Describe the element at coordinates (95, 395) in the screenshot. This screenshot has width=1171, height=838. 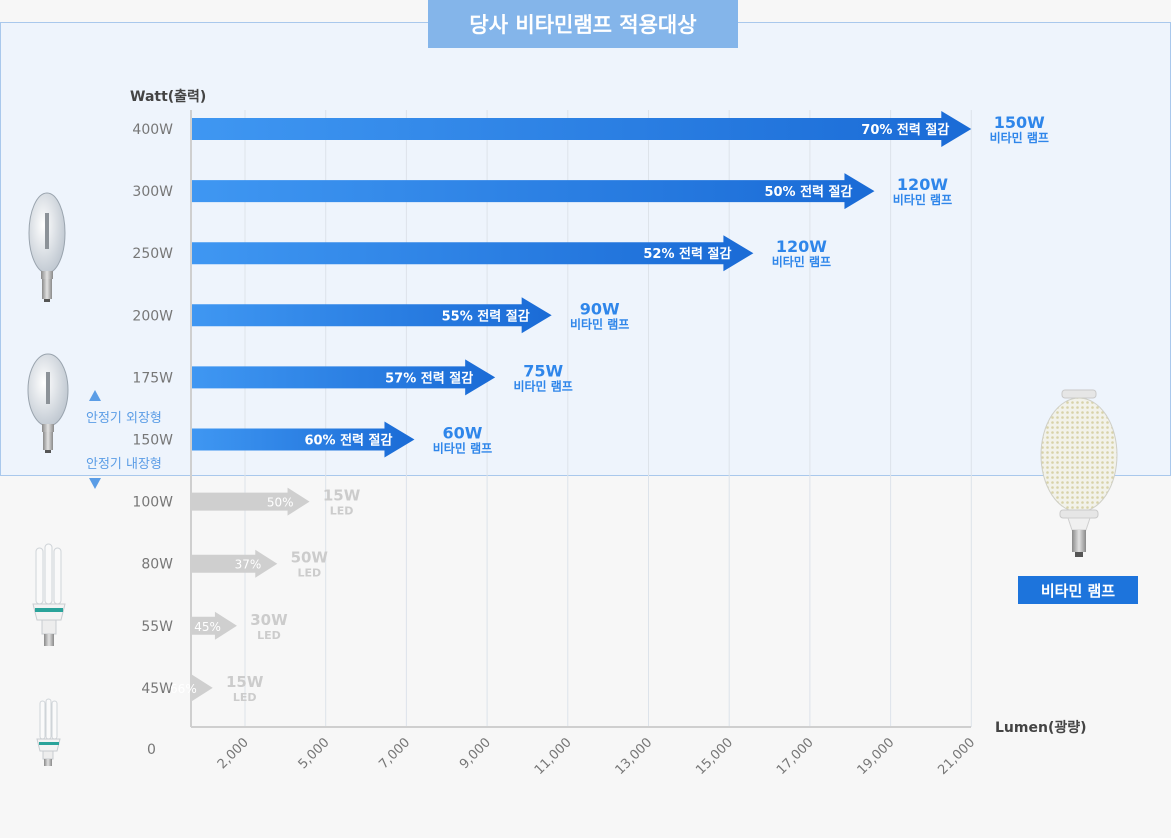
I see `triangle-up-icon` at that location.